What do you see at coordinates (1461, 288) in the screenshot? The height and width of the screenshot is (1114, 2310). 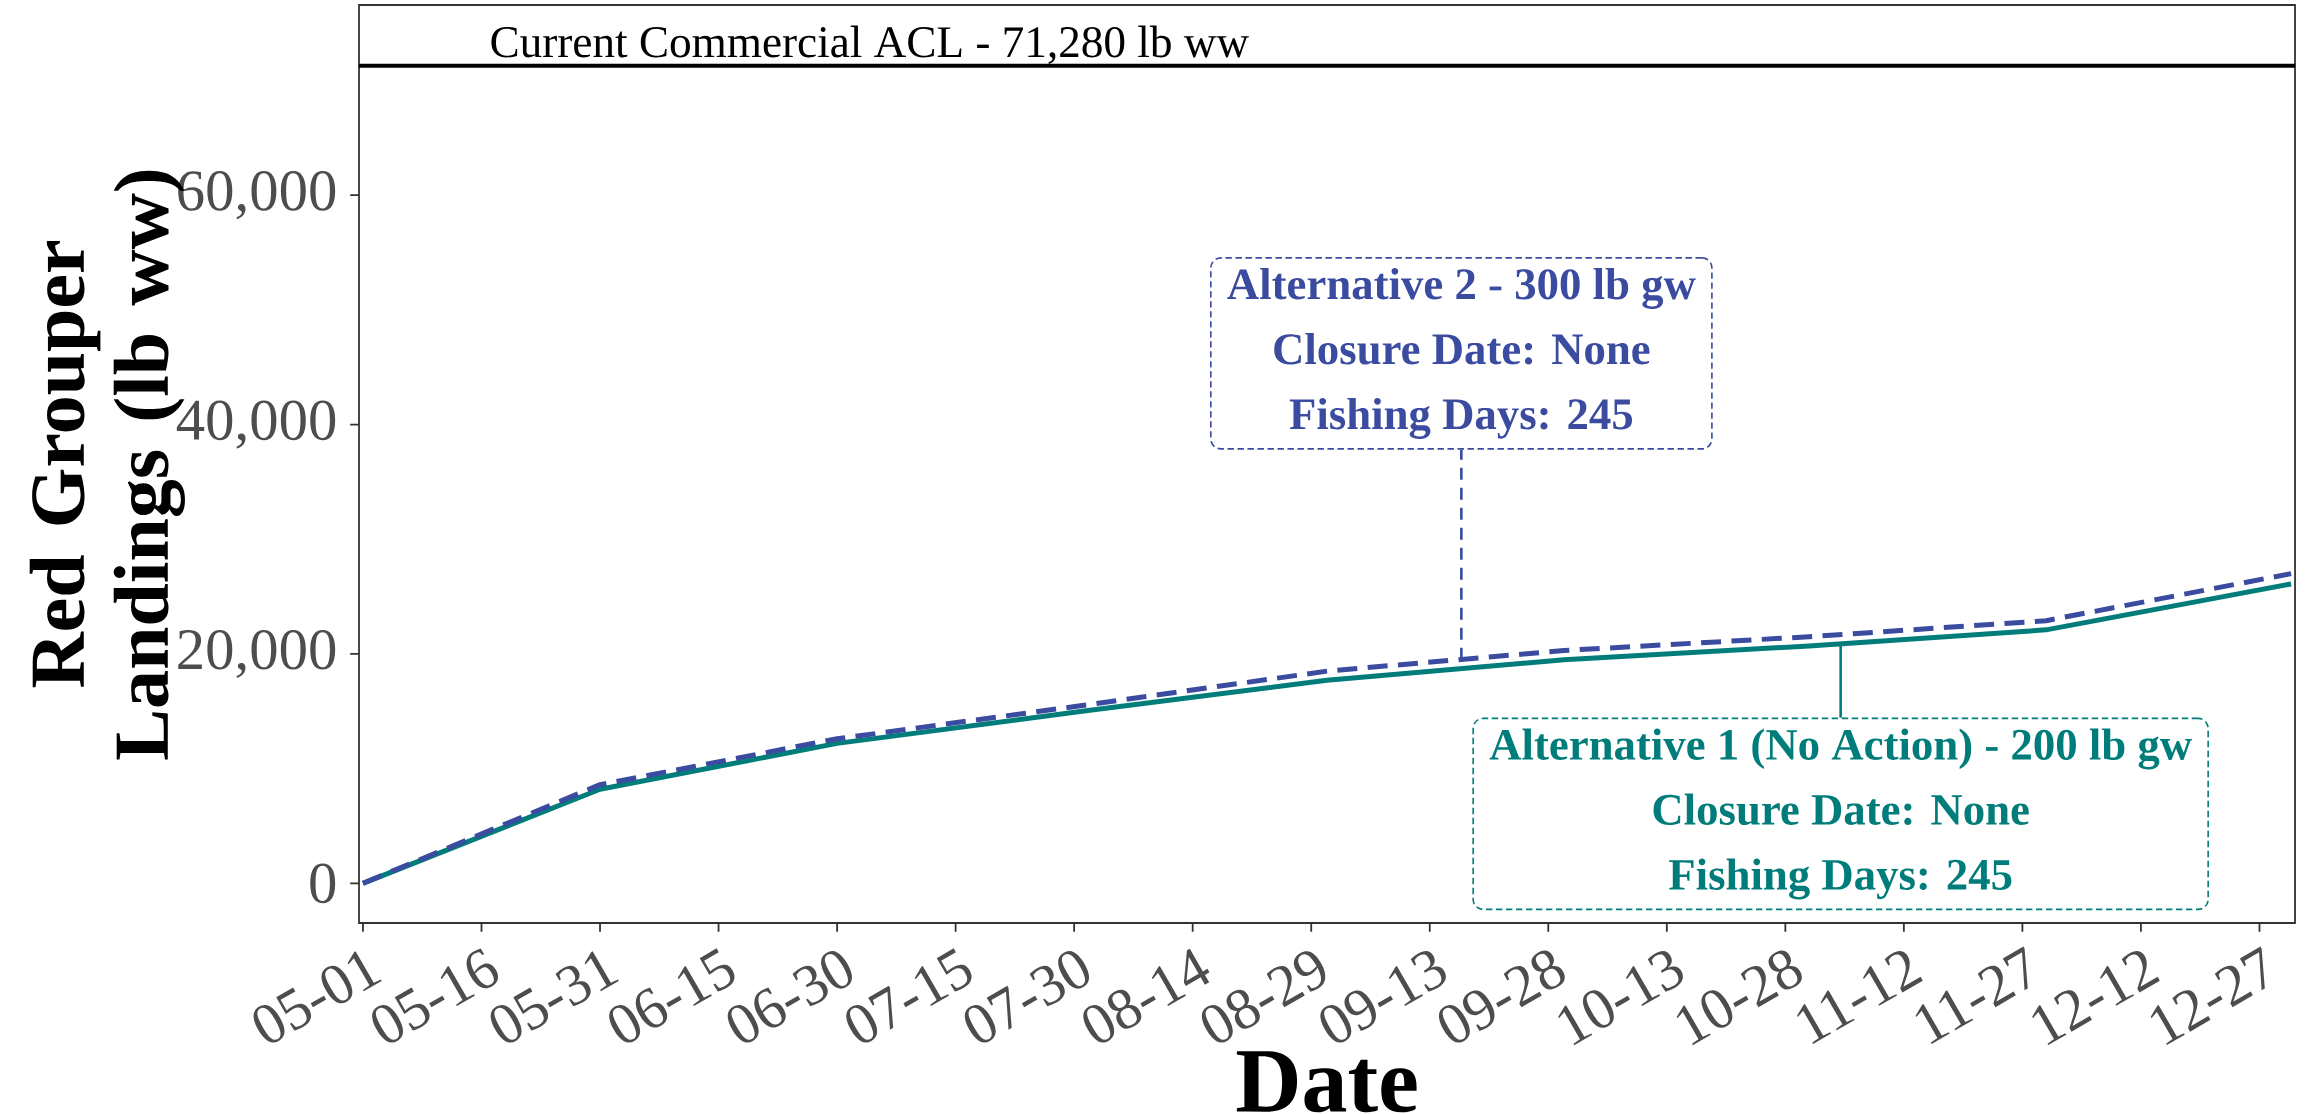 I see `annotation: Alternative 2 - 300 lb gw` at bounding box center [1461, 288].